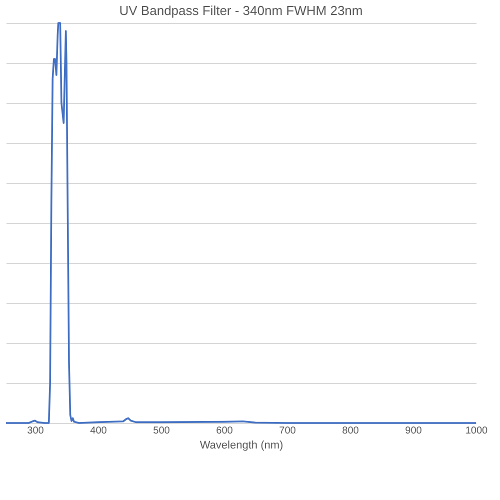 Image resolution: width=500 pixels, height=500 pixels. Describe the element at coordinates (241, 10) in the screenshot. I see `chart-title: UV Bandpass Filter - 340nm FWHM 23nm` at that location.